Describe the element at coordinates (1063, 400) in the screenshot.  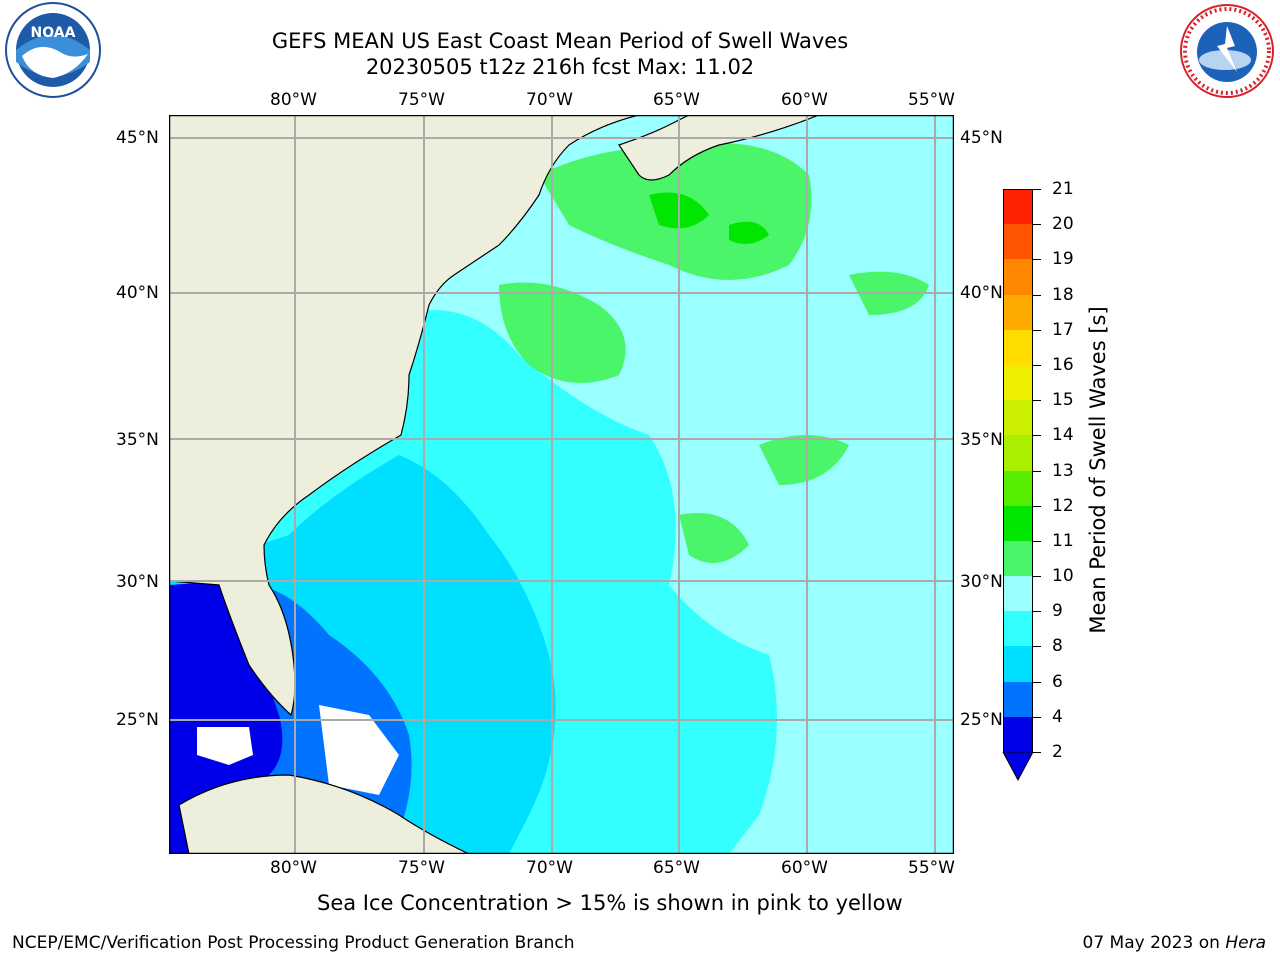
I see `colorbar-tick-label: 15` at that location.